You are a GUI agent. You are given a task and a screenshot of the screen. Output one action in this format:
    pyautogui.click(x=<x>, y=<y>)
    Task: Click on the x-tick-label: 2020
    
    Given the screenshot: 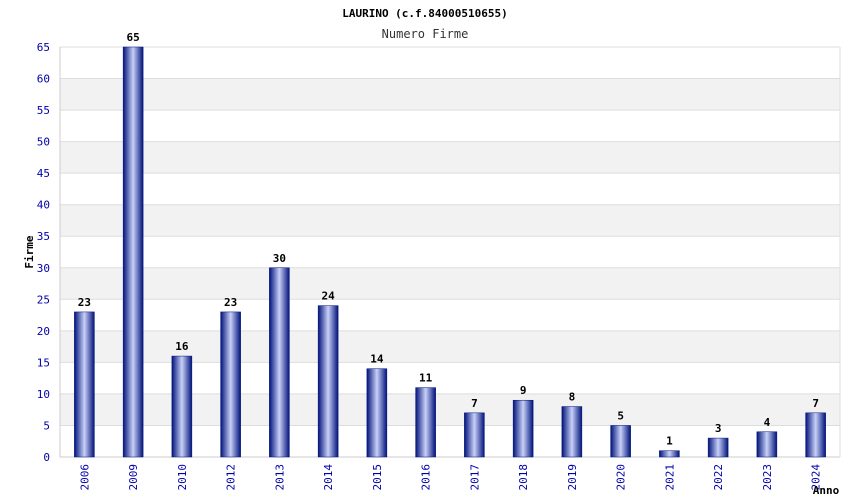 What is the action you would take?
    pyautogui.click(x=621, y=477)
    